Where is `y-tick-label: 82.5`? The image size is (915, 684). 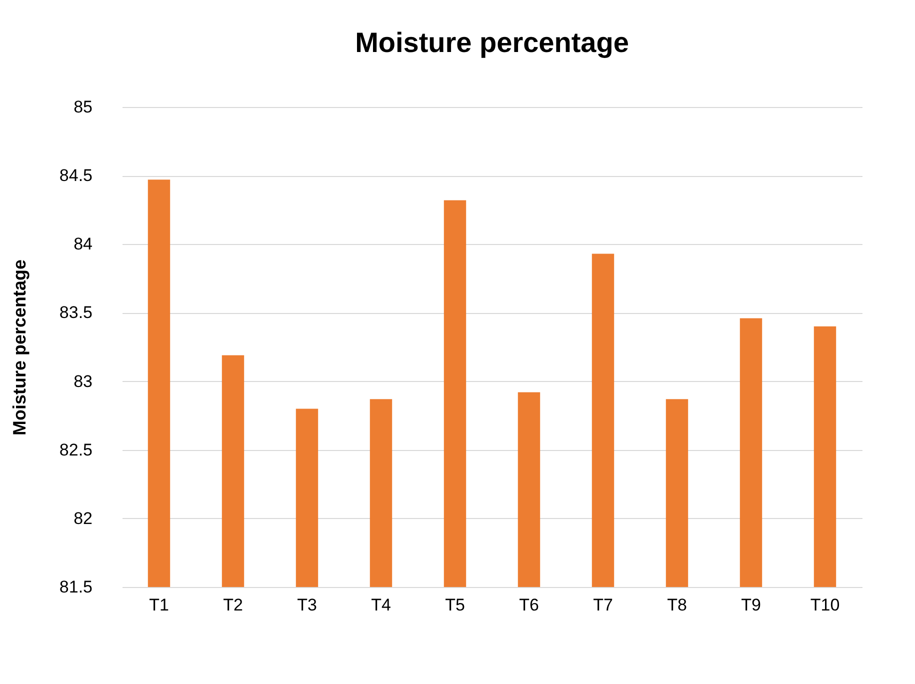 y-tick-label: 82.5 is located at coordinates (75, 450).